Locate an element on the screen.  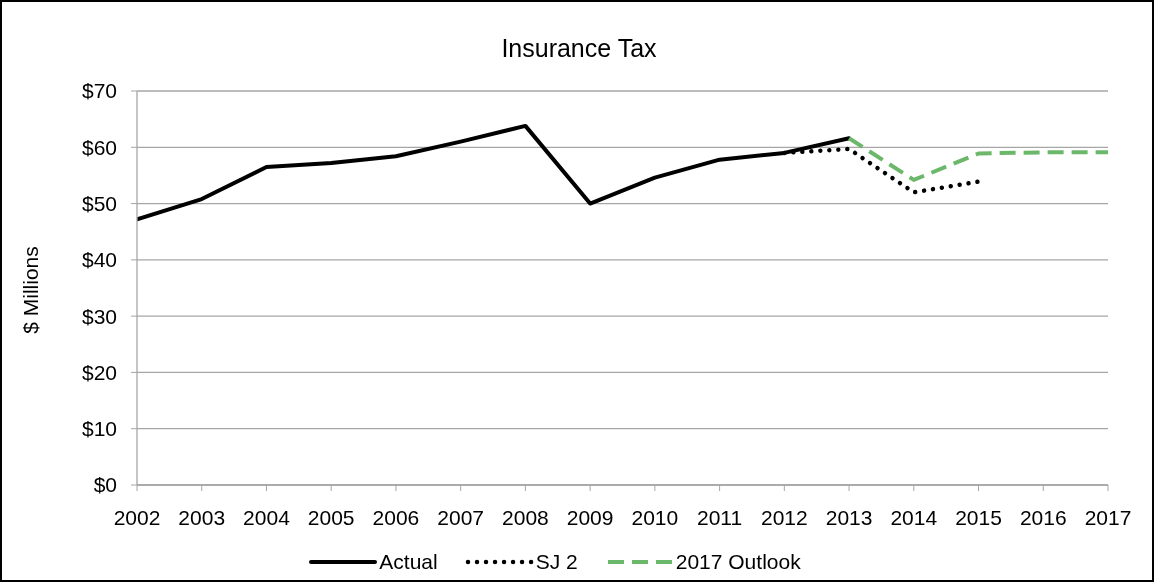
legend-label: 2017 Outlook is located at coordinates (738, 562).